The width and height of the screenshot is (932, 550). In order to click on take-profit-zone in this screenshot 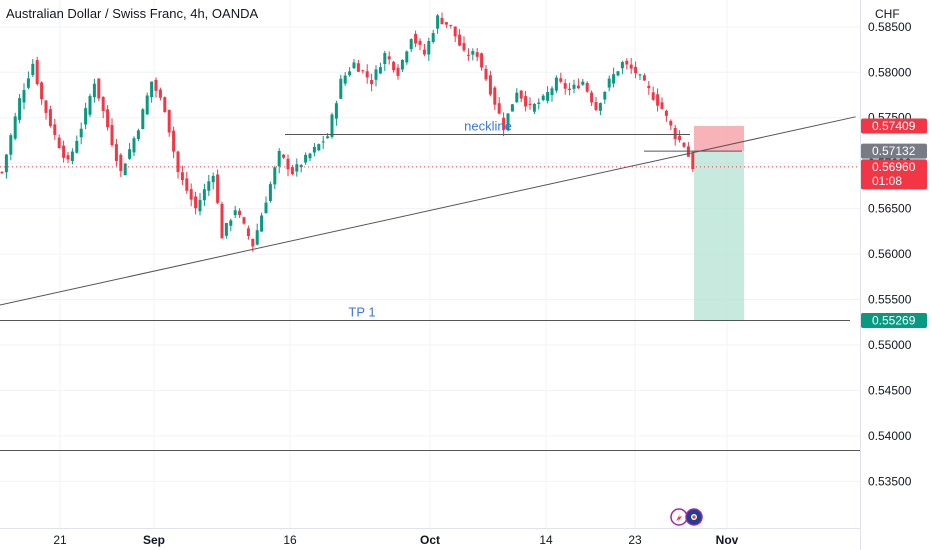, I will do `click(719, 236)`.